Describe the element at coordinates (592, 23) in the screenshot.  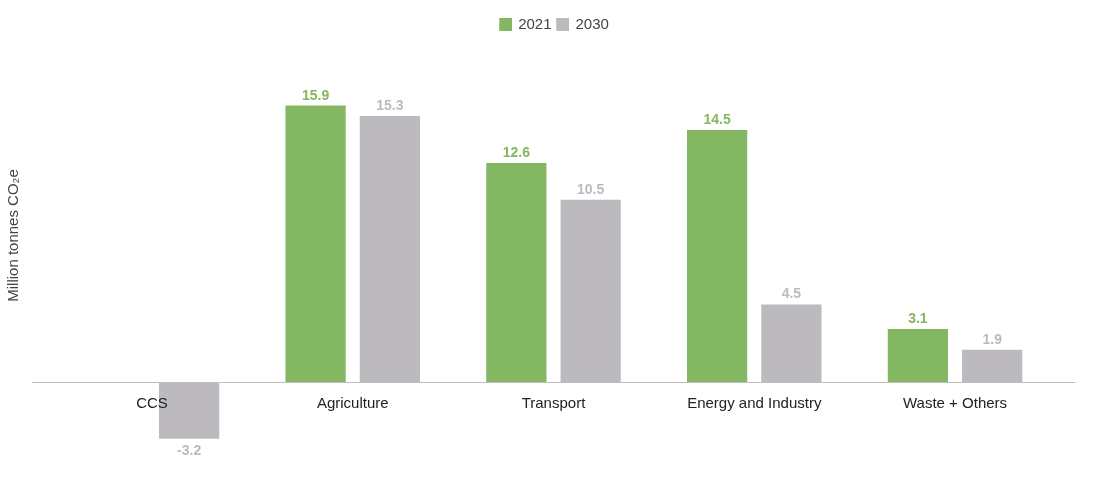
I see `legend-label: 2030` at that location.